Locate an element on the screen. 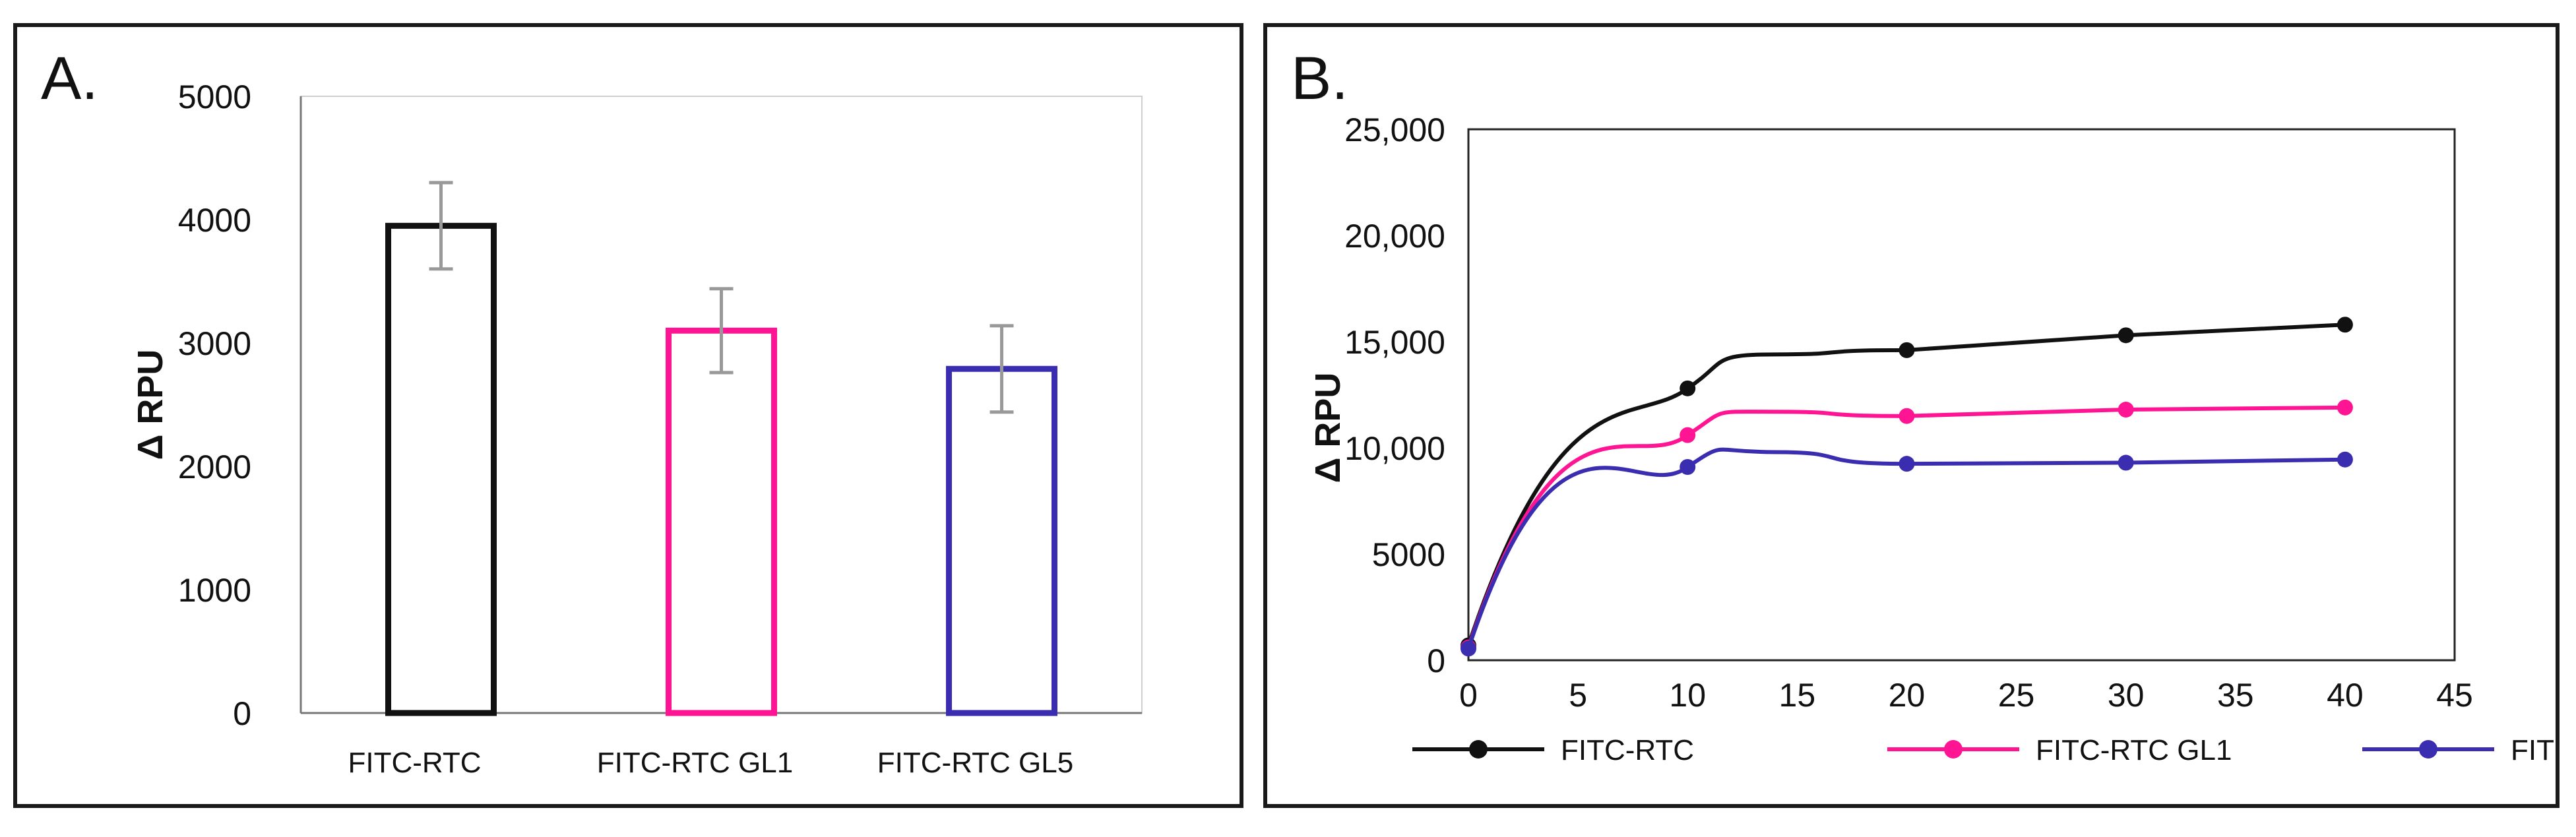 The width and height of the screenshot is (2576, 837). x-tick-label: 25 is located at coordinates (2017, 695).